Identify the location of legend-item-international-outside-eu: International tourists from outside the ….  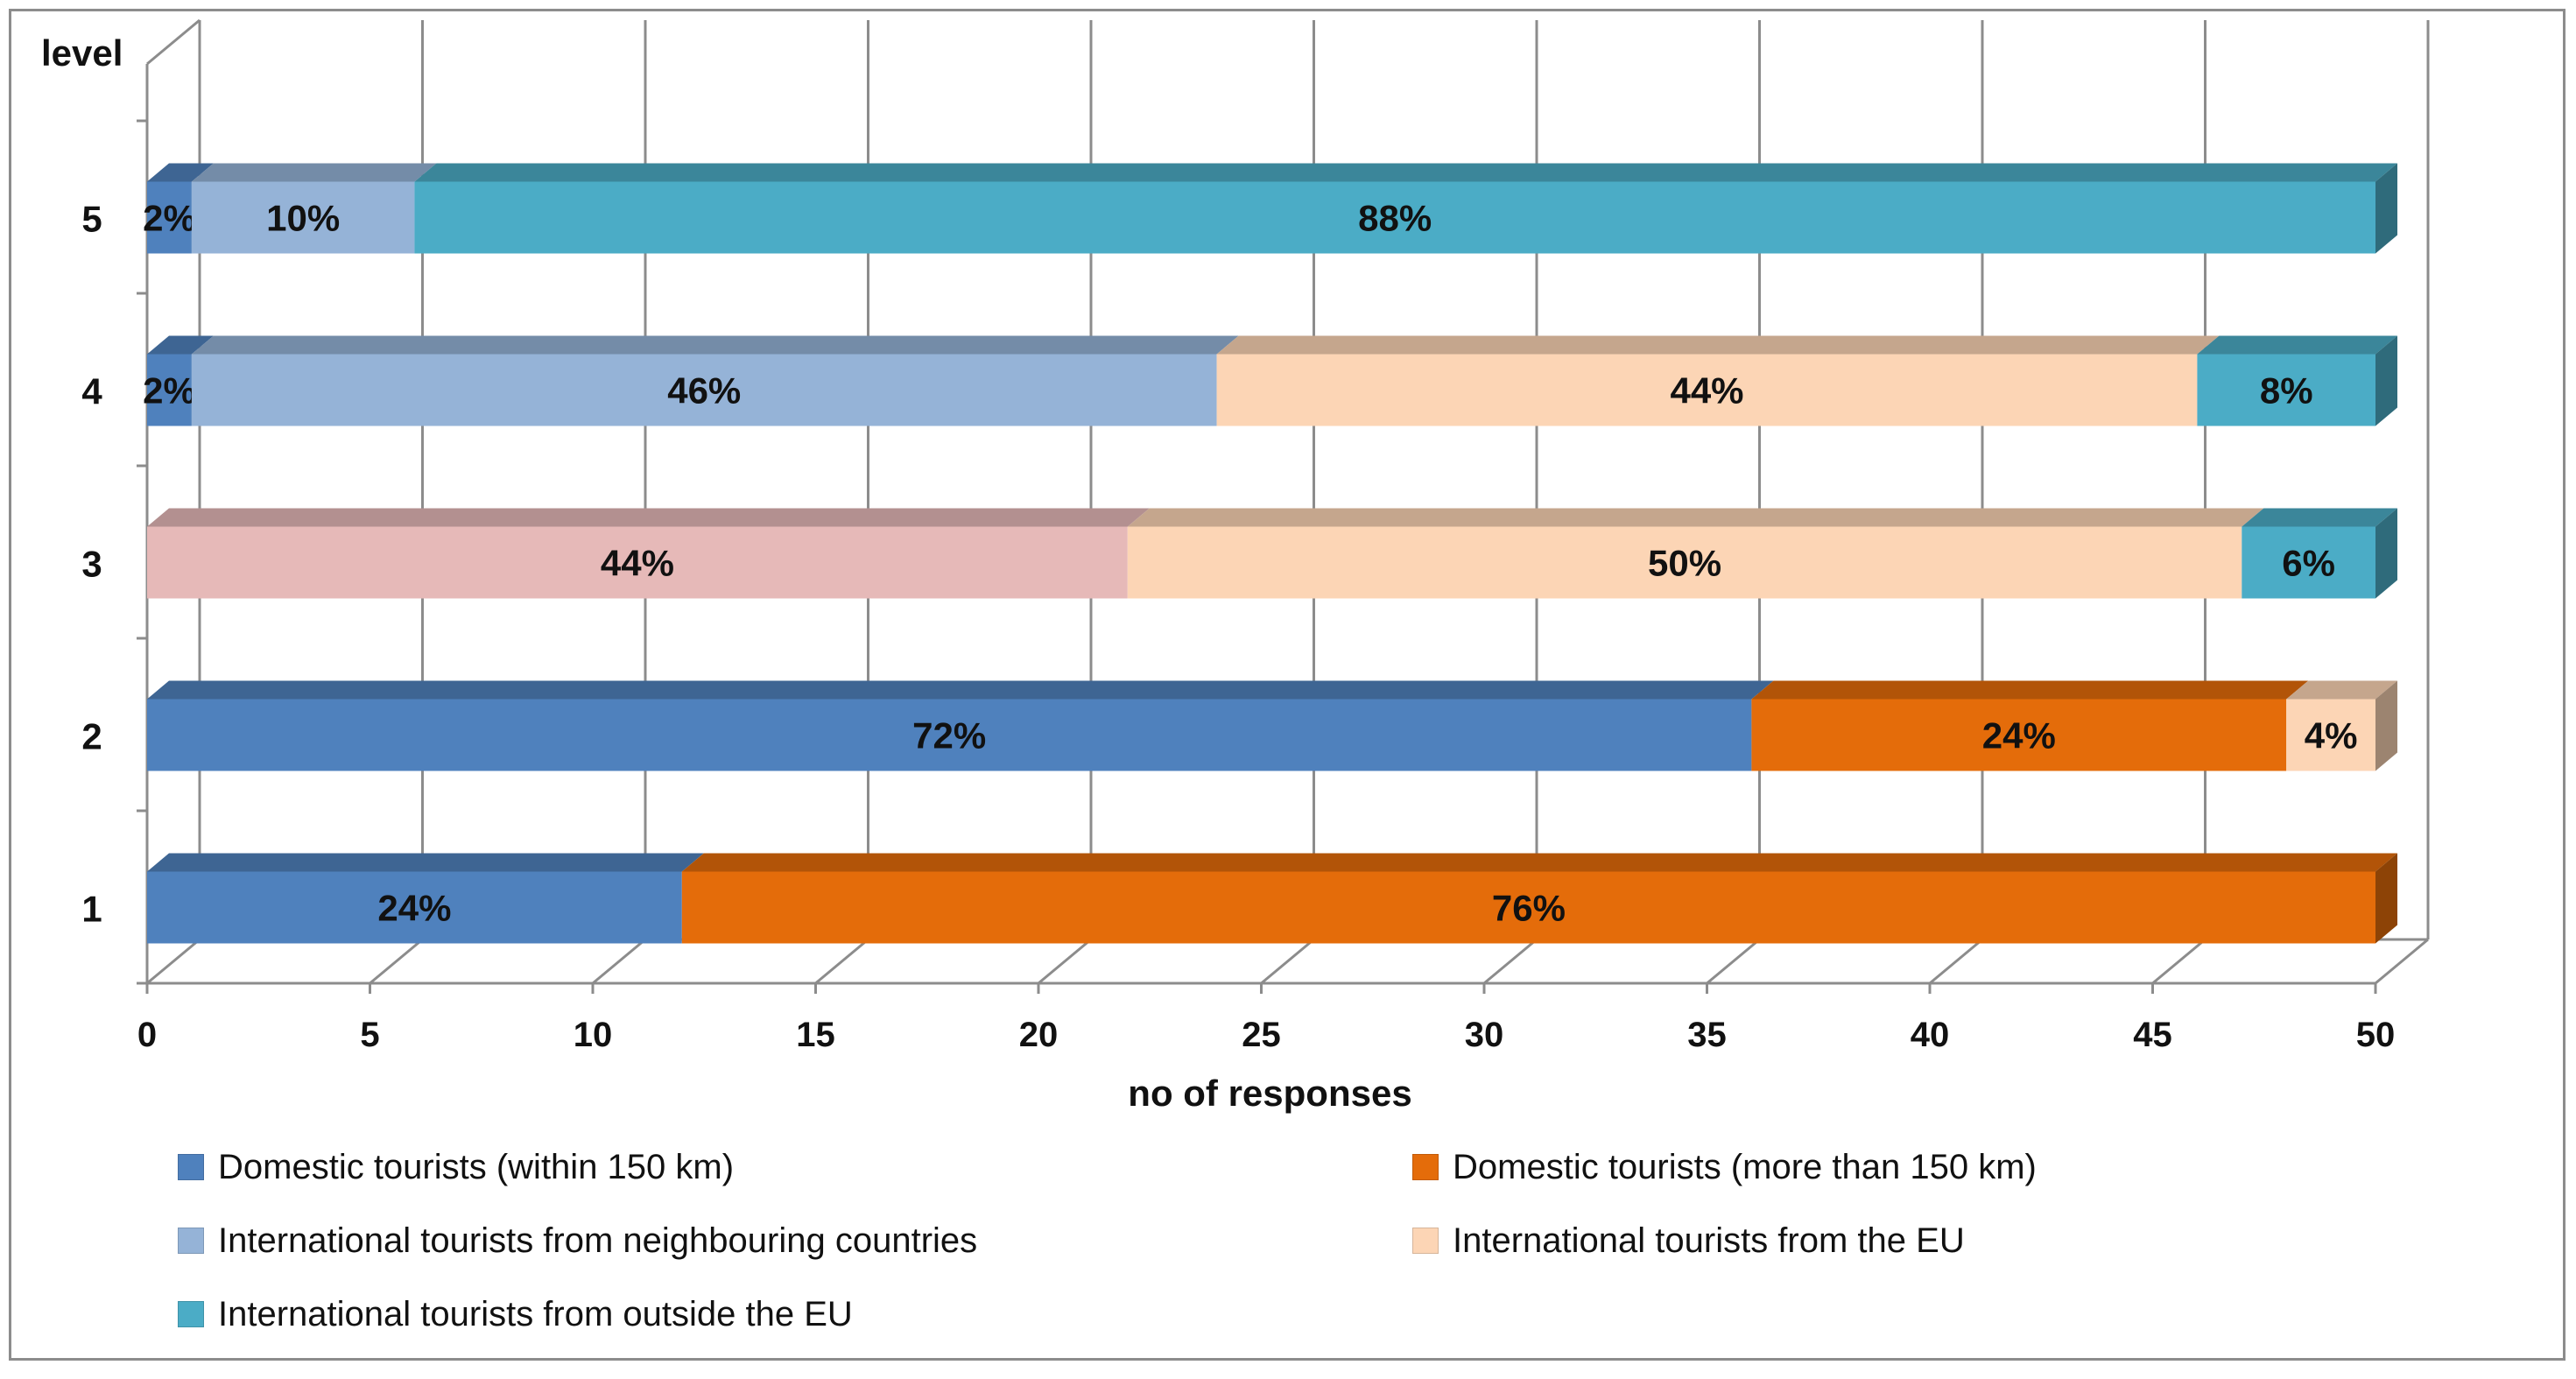
(515, 1314).